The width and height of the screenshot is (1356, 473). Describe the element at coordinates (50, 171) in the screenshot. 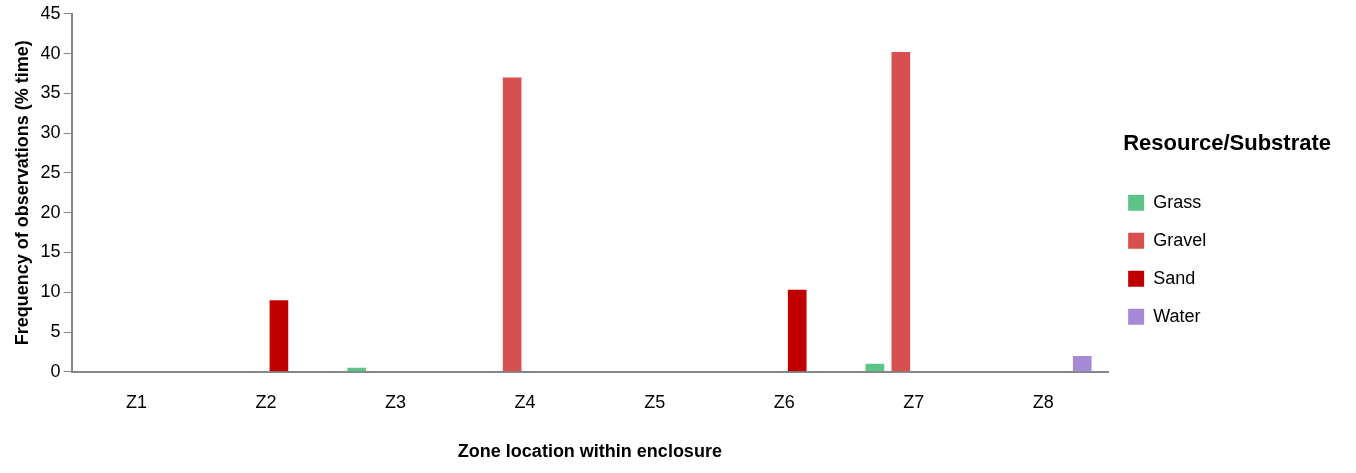

I see `y-tick-label: 25` at that location.